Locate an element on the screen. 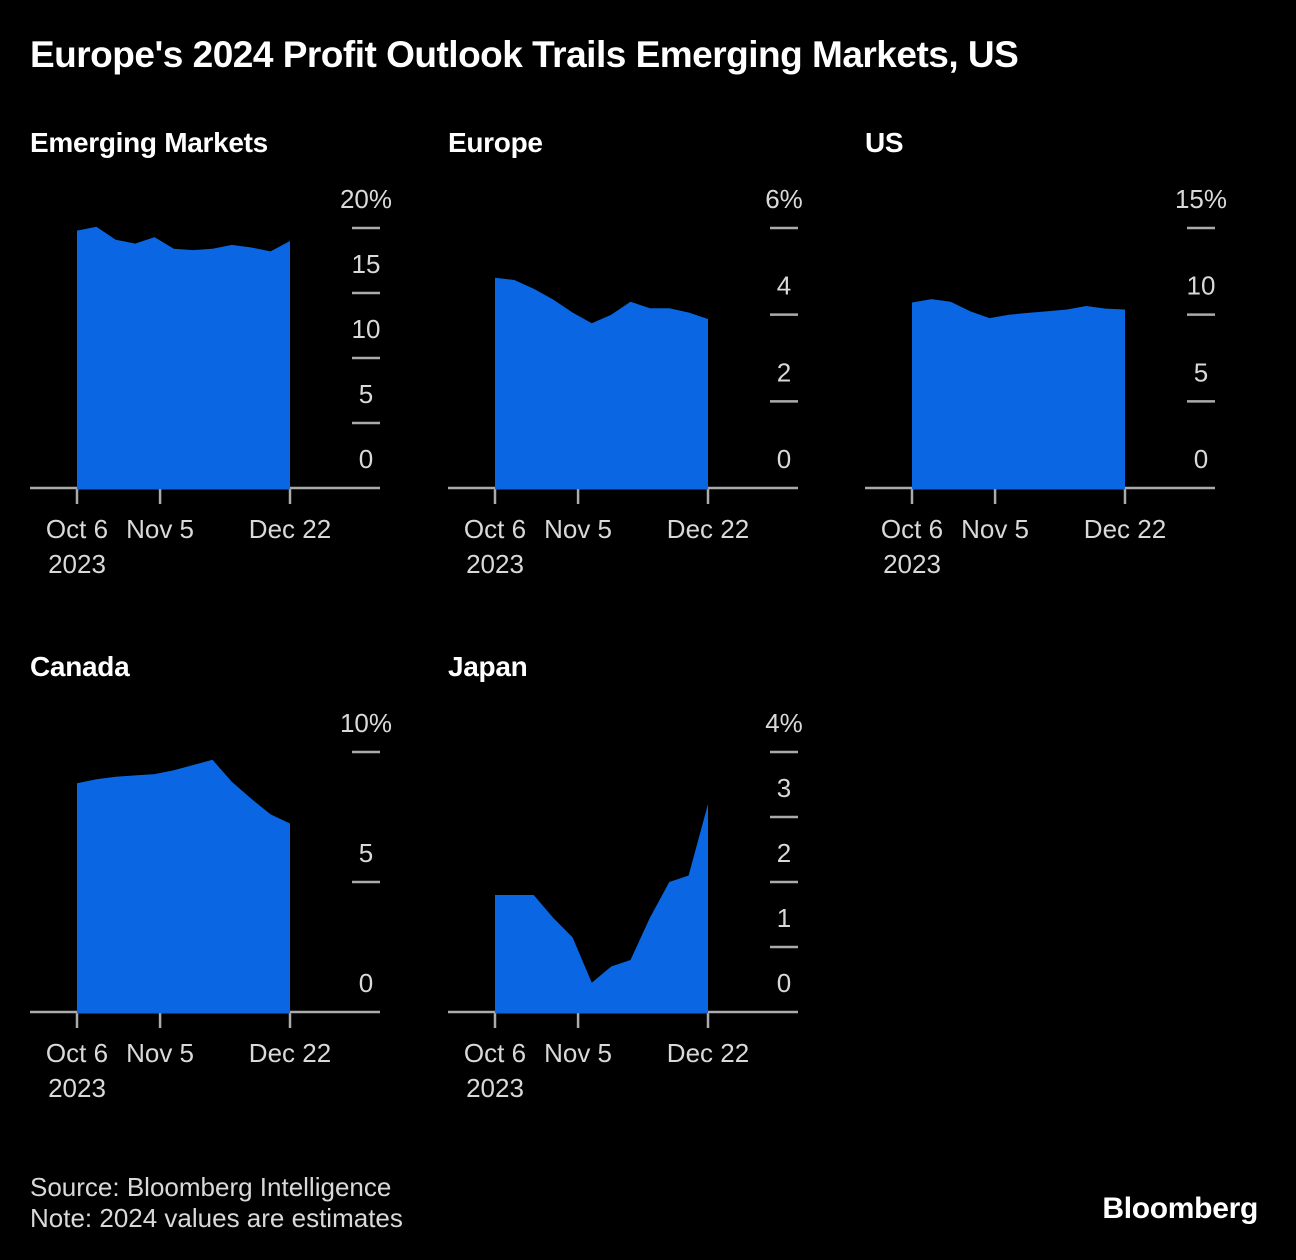 This screenshot has height=1260, width=1296. y-tick-label: 20% is located at coordinates (366, 199).